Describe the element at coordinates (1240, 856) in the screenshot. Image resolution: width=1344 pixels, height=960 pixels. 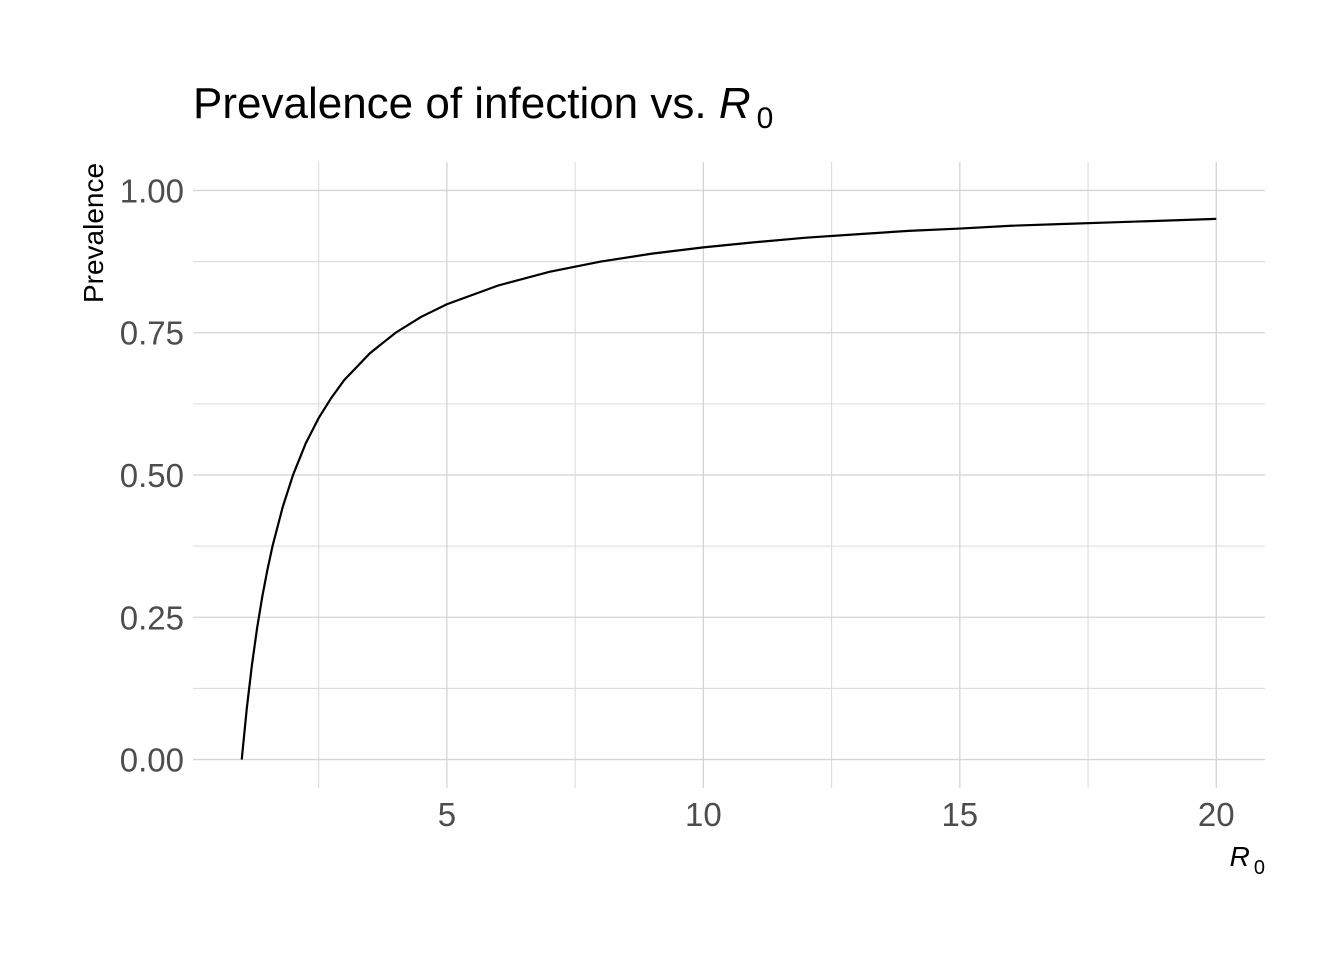
I see `x-axis-title-symbol: R` at that location.